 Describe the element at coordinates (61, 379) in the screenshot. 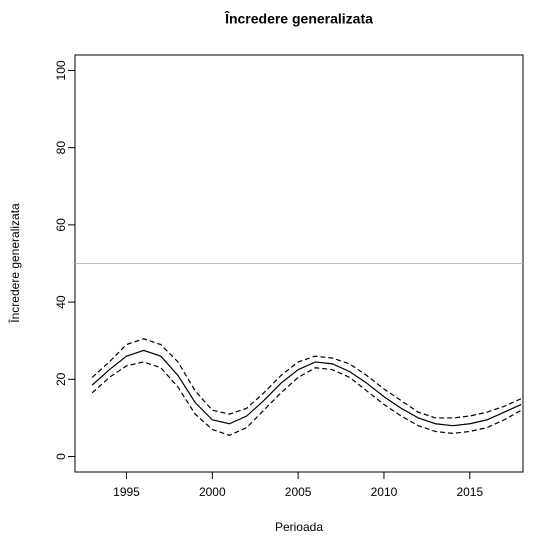

I see `y-tick-label: 20` at that location.